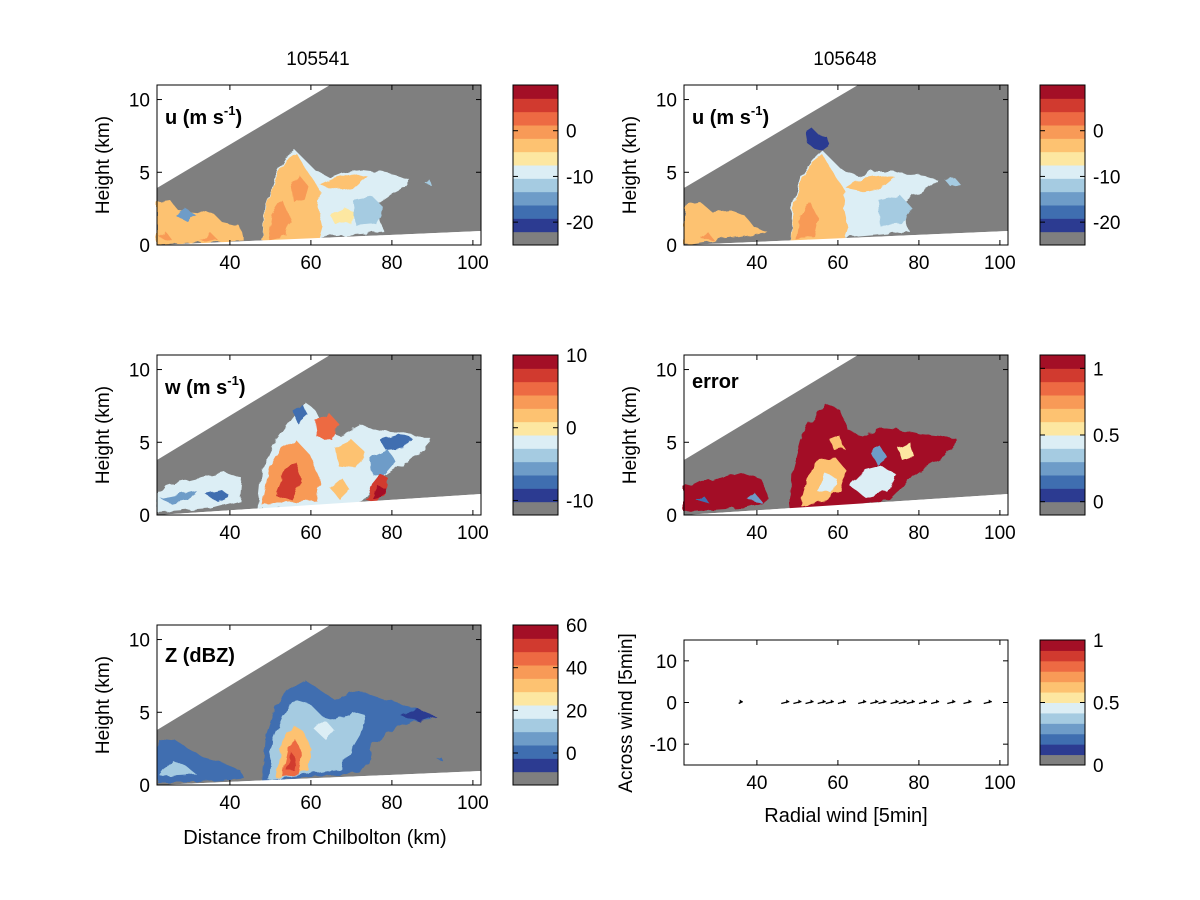  Describe the element at coordinates (821, 458) in the screenshot. I see `error-field` at that location.